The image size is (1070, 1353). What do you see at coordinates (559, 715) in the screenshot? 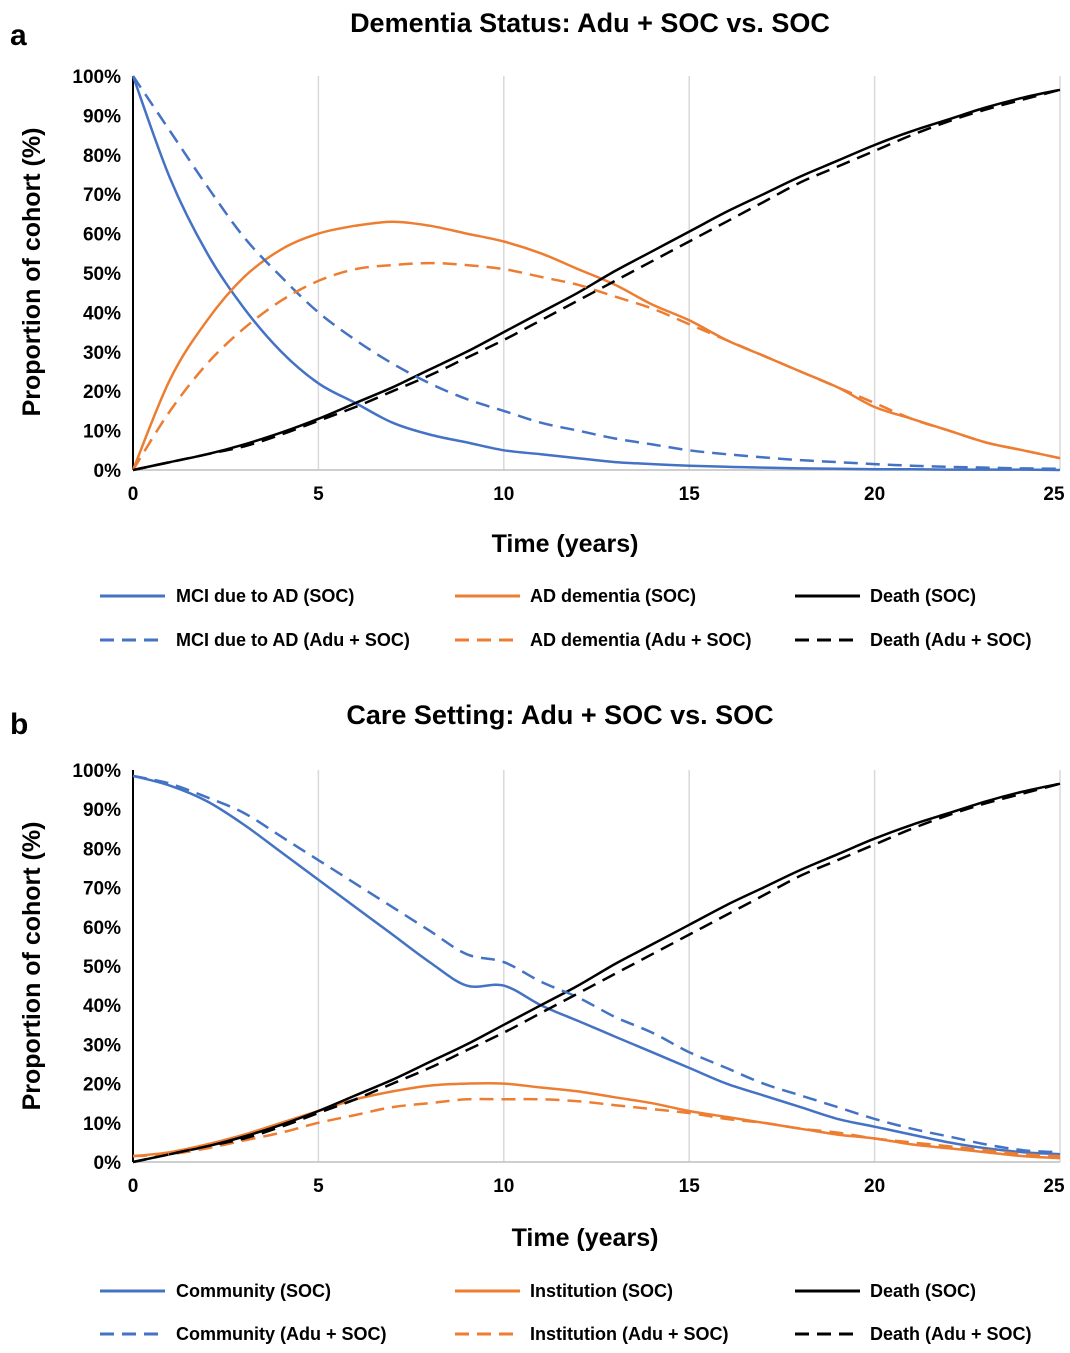
I see `panel-b-title: Care Setting: Adu + SOC vs. SOC` at bounding box center [559, 715].